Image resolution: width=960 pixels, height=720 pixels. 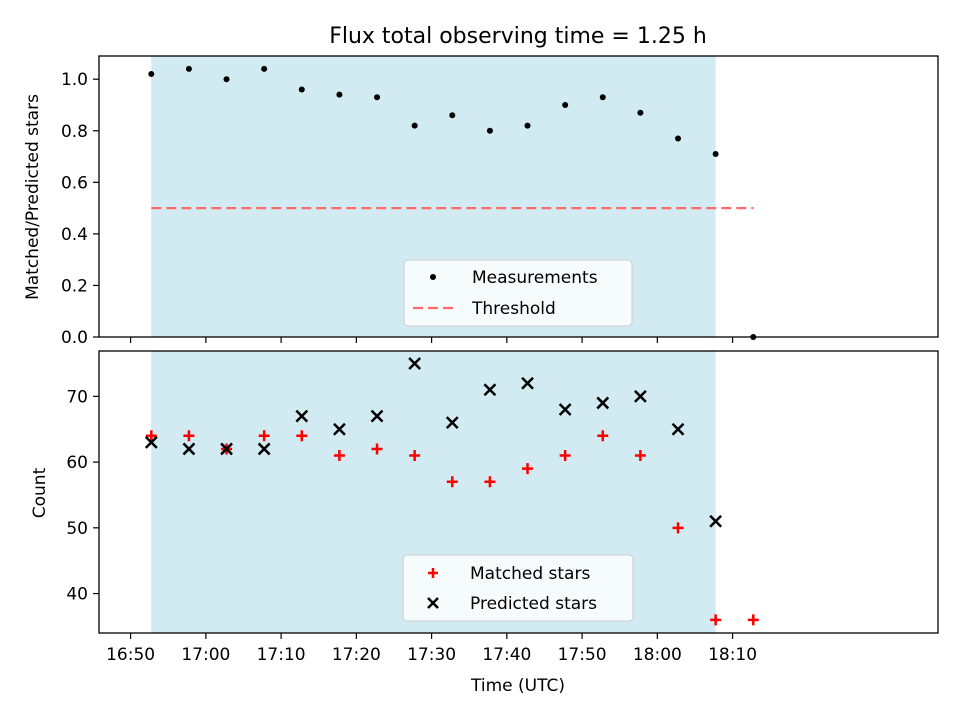 What do you see at coordinates (433, 603) in the screenshot?
I see `legend-predicted-marker` at bounding box center [433, 603].